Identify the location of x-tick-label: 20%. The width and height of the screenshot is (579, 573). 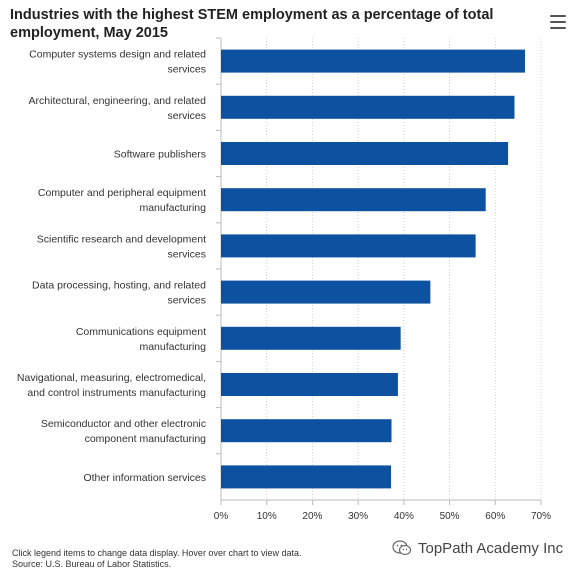
(312, 516).